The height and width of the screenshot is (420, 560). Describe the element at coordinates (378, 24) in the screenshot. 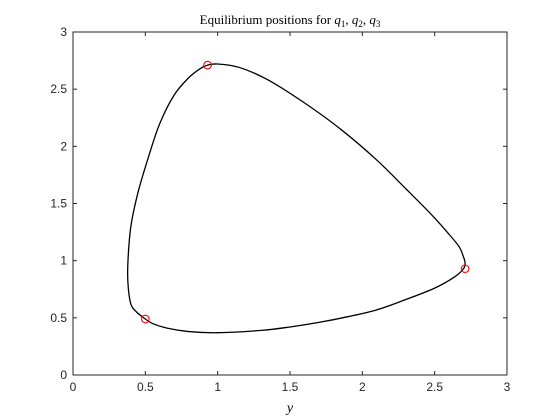

I see `title-subscript: 3` at that location.